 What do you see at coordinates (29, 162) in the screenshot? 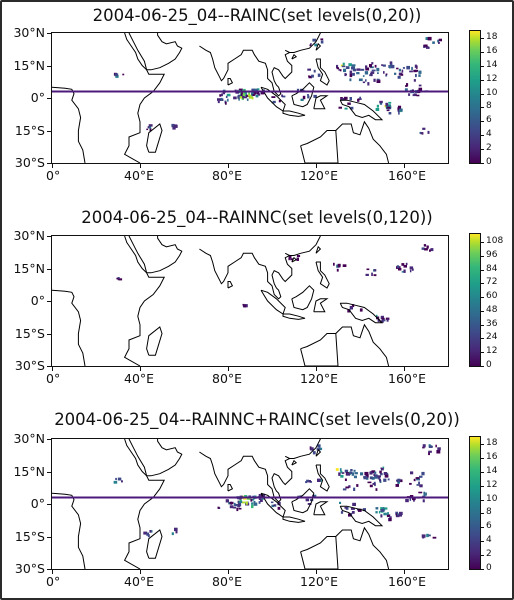
I see `lat-label: 30°S` at bounding box center [29, 162].